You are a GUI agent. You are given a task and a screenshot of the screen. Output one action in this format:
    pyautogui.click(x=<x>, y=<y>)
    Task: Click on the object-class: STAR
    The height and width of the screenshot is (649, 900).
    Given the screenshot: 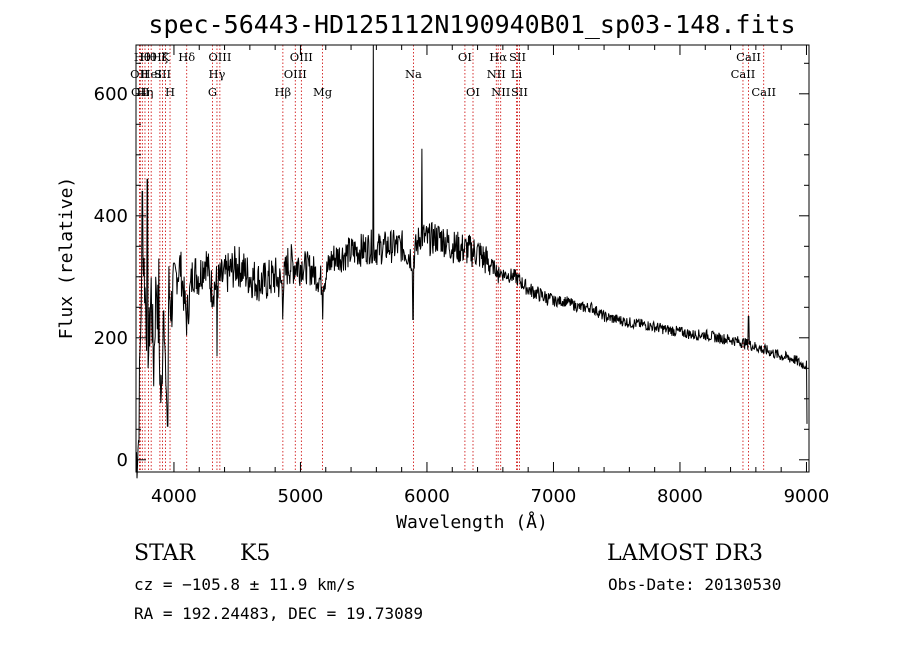 What is the action you would take?
    pyautogui.click(x=165, y=553)
    